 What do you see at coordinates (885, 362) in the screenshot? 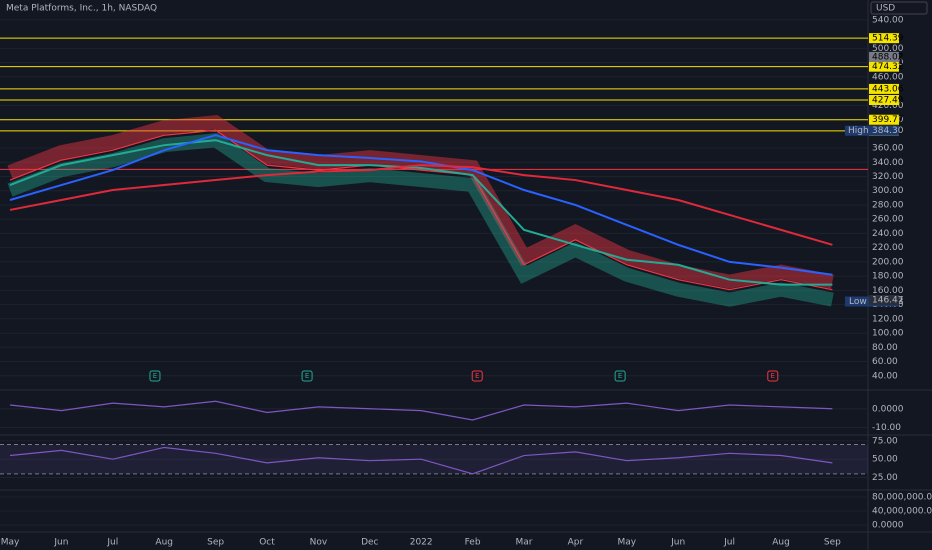
I see `y-tick-label: 60.00` at bounding box center [885, 362].